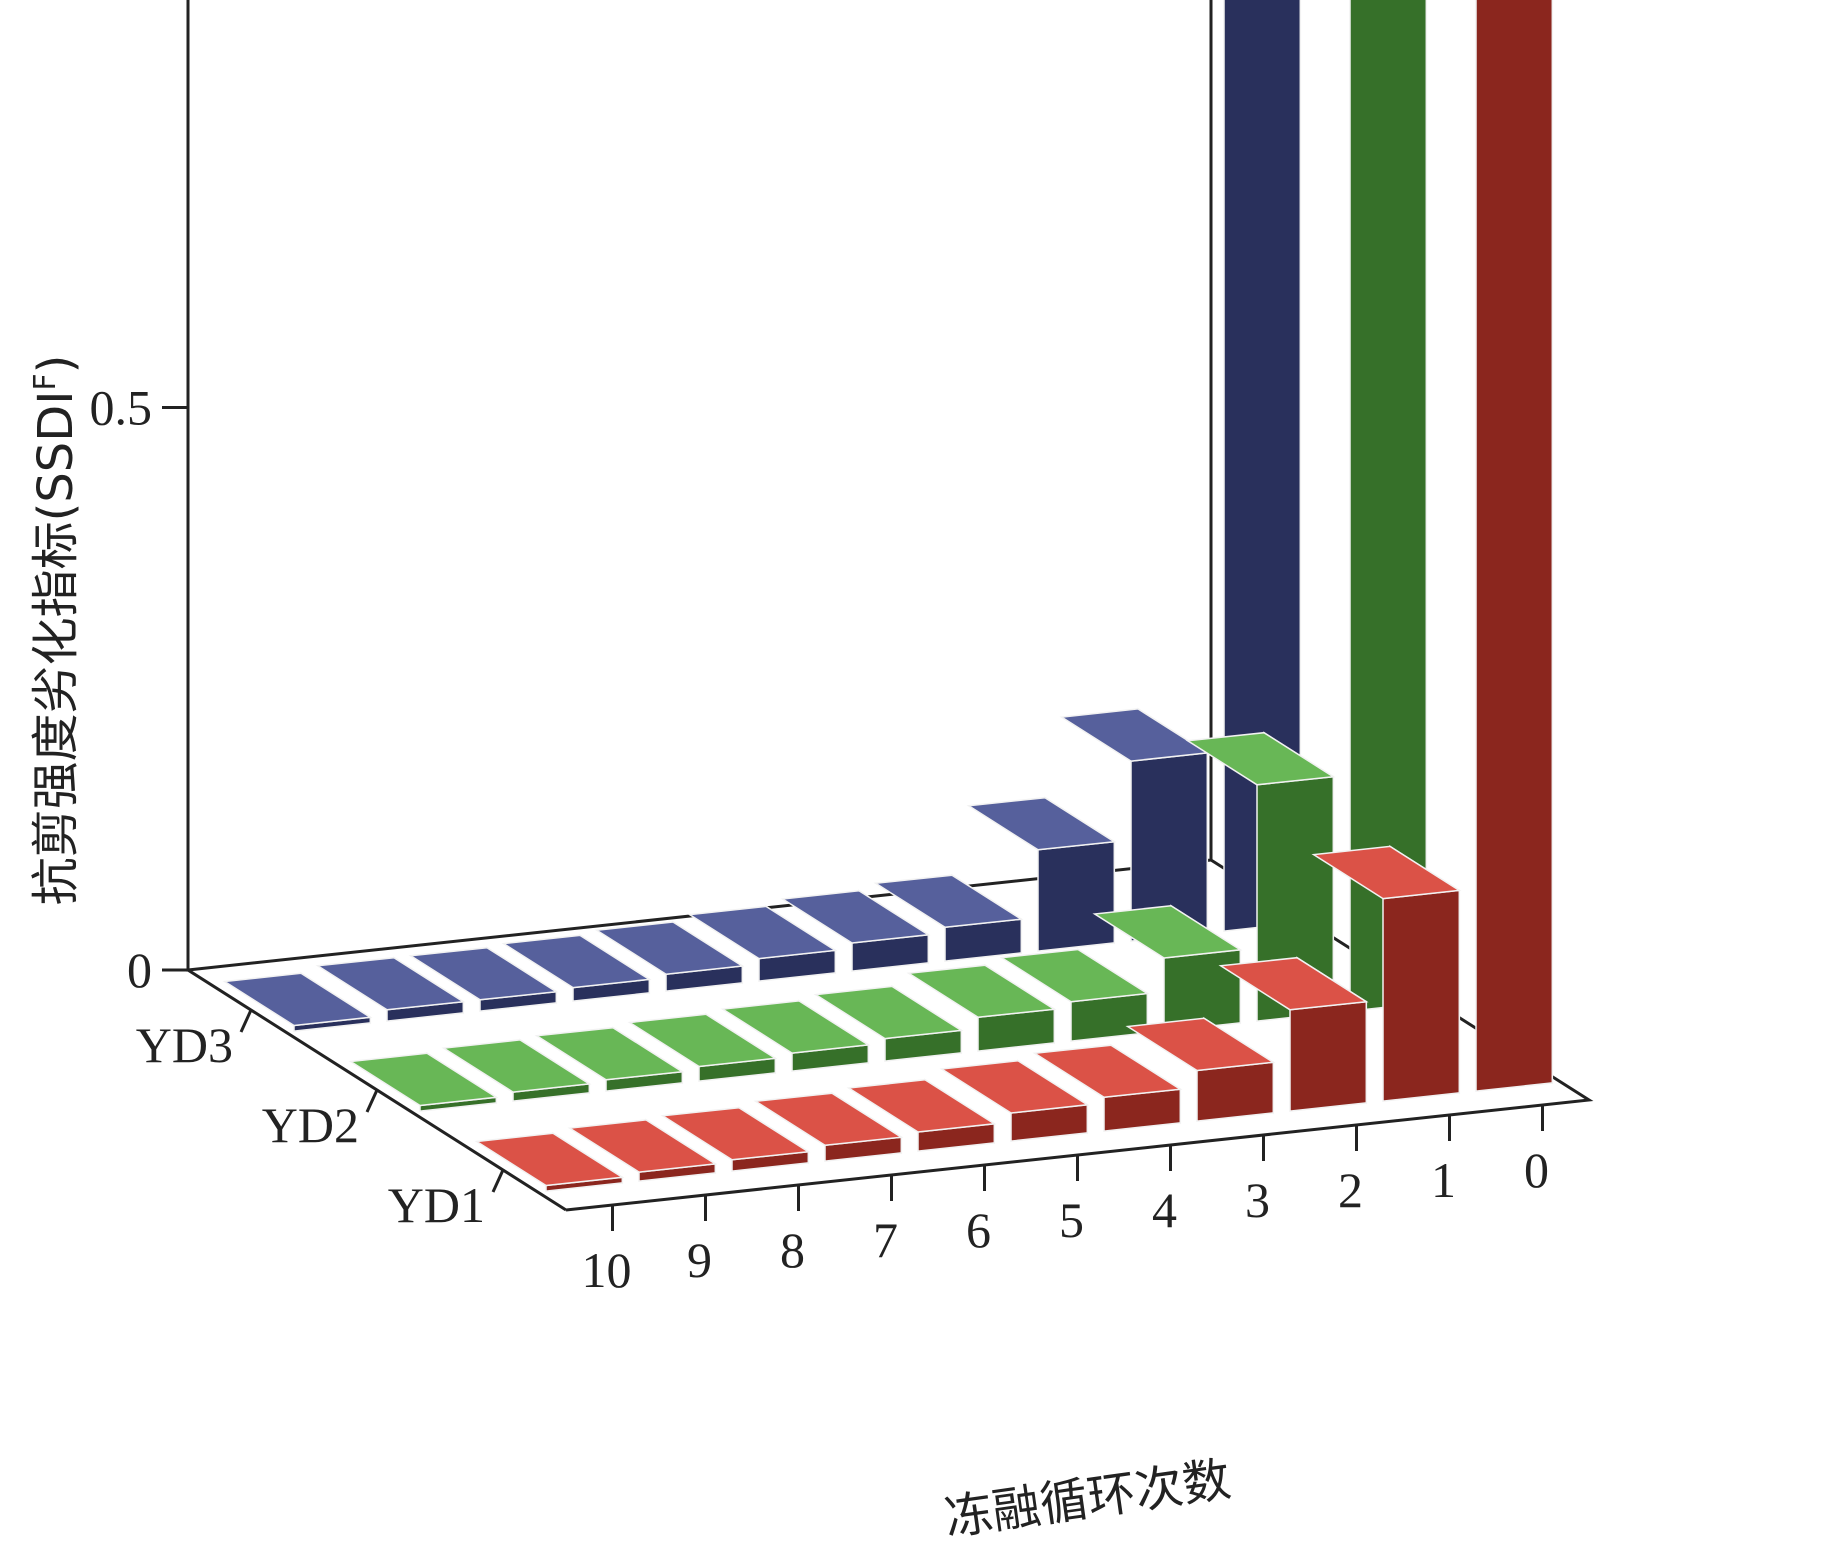 This screenshot has width=1842, height=1565. I want to click on y-tick-label: 0, so click(139, 970).